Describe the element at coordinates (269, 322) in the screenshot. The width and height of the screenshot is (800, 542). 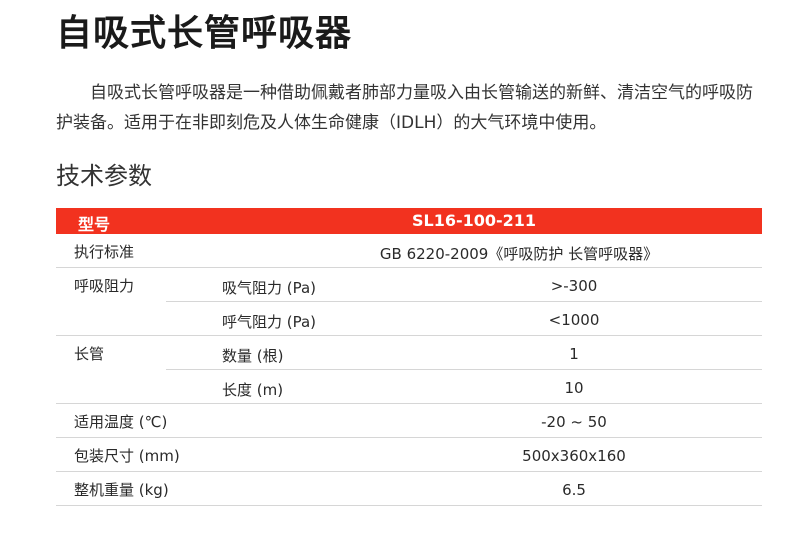
I see `cell-c2: 呼气阻力 (Pa)` at that location.